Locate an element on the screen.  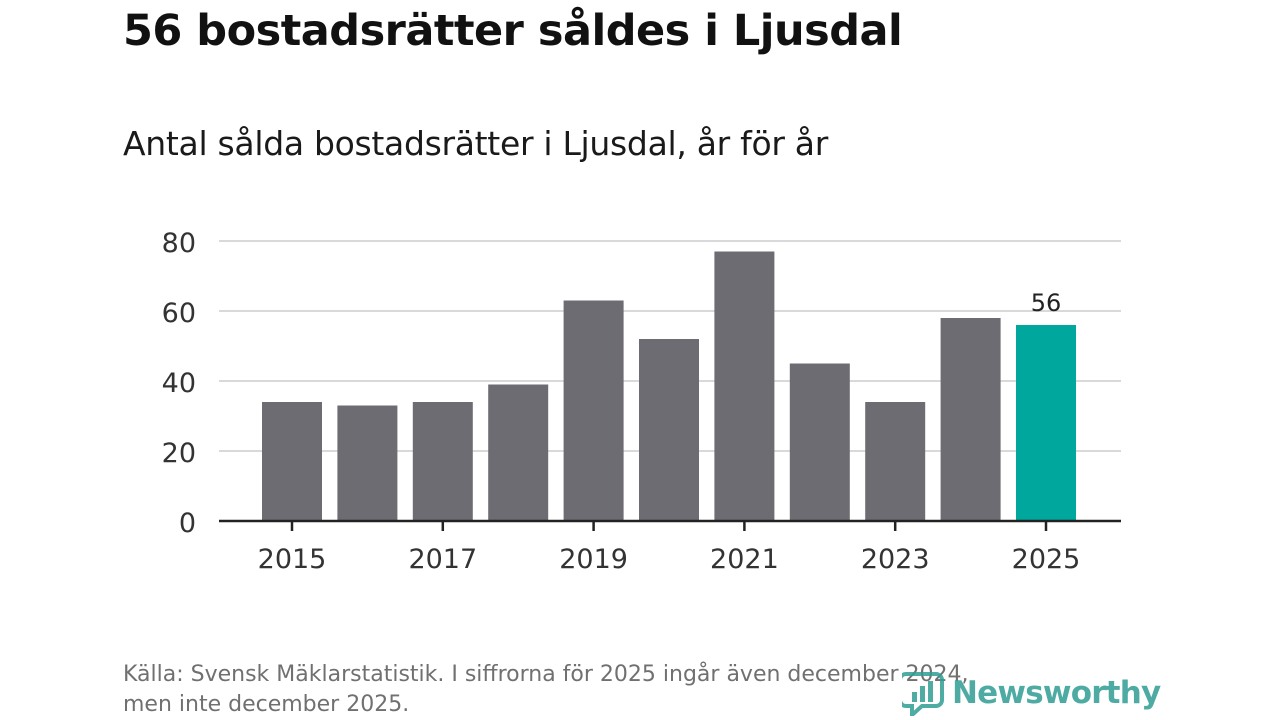
y-tick-label: 20 is located at coordinates (179, 453).